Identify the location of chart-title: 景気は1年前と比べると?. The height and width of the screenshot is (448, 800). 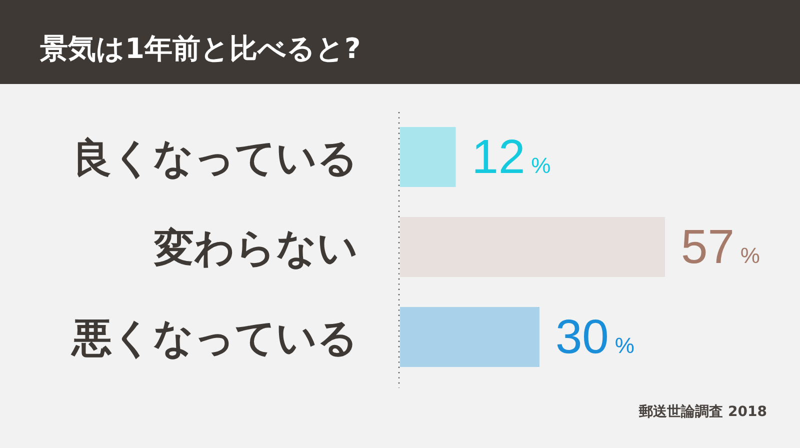
(200, 48).